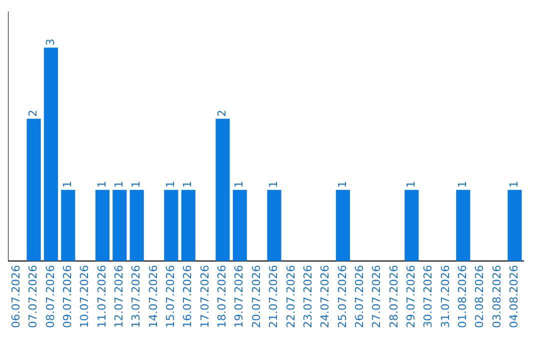  What do you see at coordinates (342, 296) in the screenshot?
I see `x-tick-label: 25.07.2026` at bounding box center [342, 296].